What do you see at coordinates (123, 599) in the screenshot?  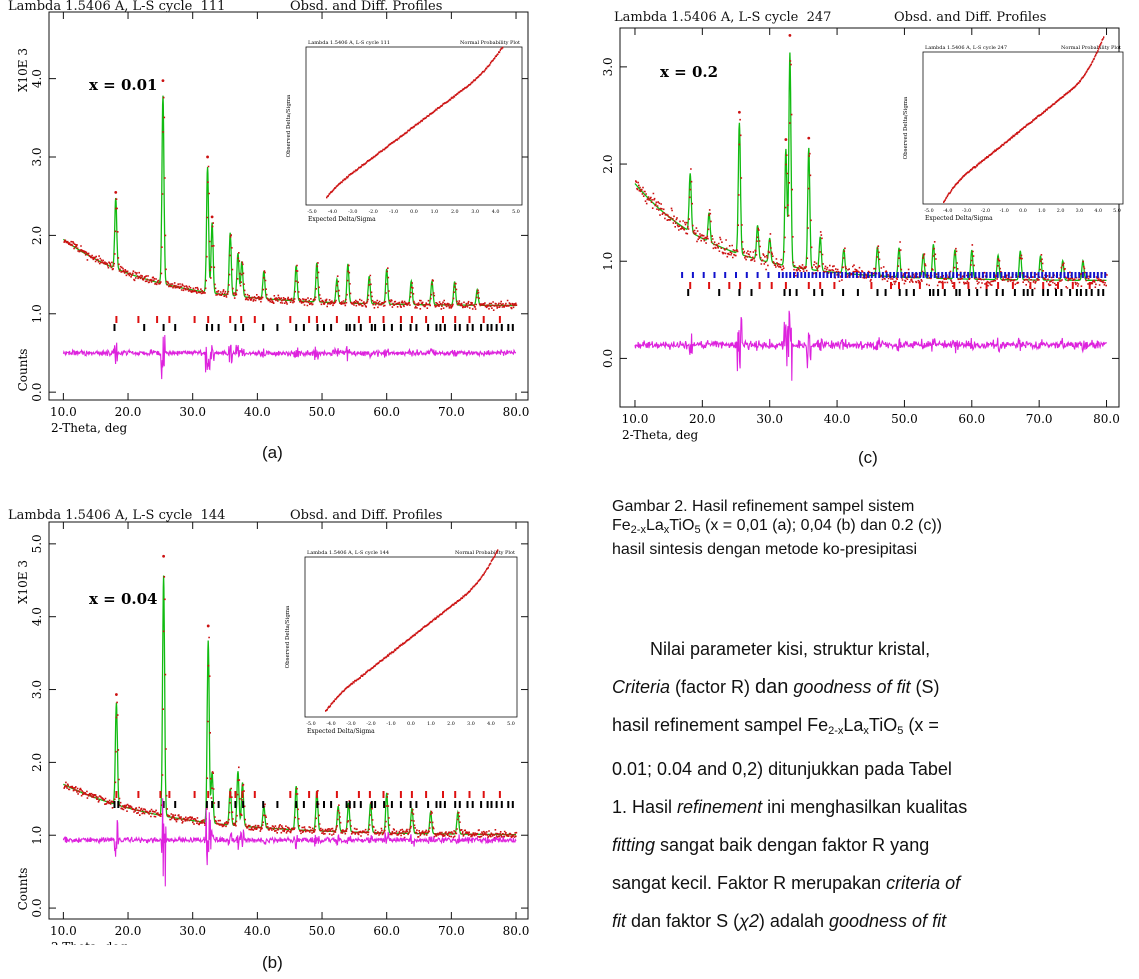 I see `composition-label: x = 0.04` at bounding box center [123, 599].